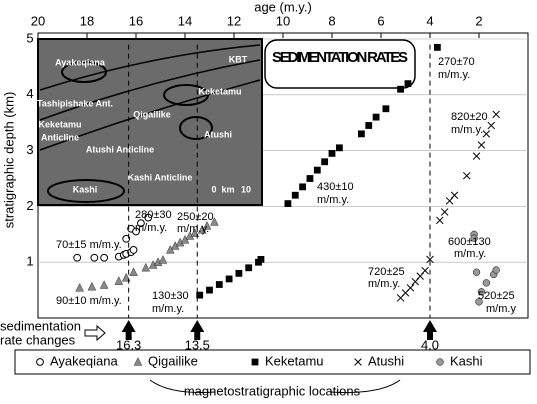  What do you see at coordinates (456, 62) in the screenshot?
I see `rate-annotation: 270±70` at bounding box center [456, 62].